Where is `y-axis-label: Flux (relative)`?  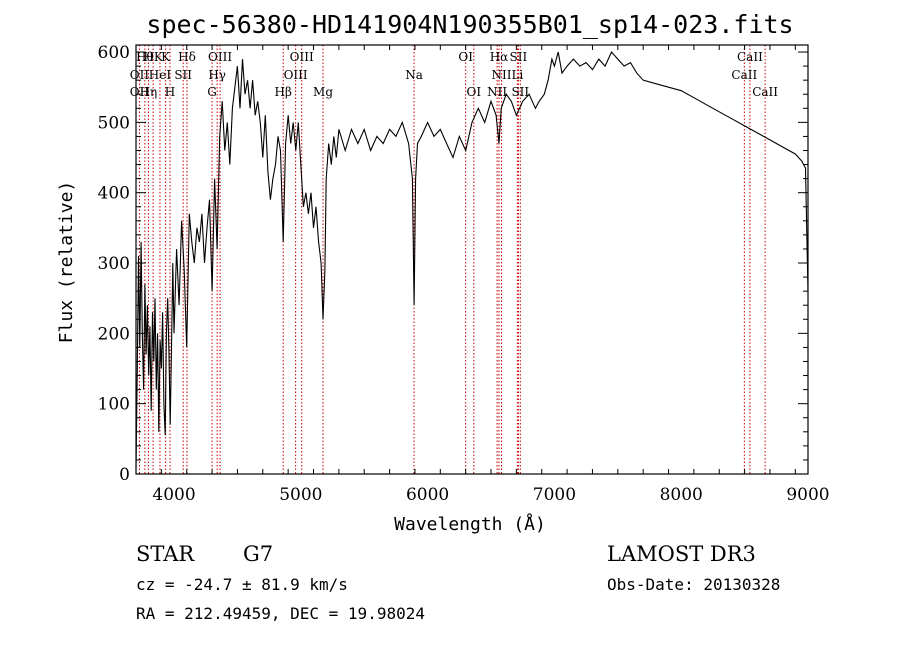
y-axis-label: Flux (relative) is located at coordinates (66, 262).